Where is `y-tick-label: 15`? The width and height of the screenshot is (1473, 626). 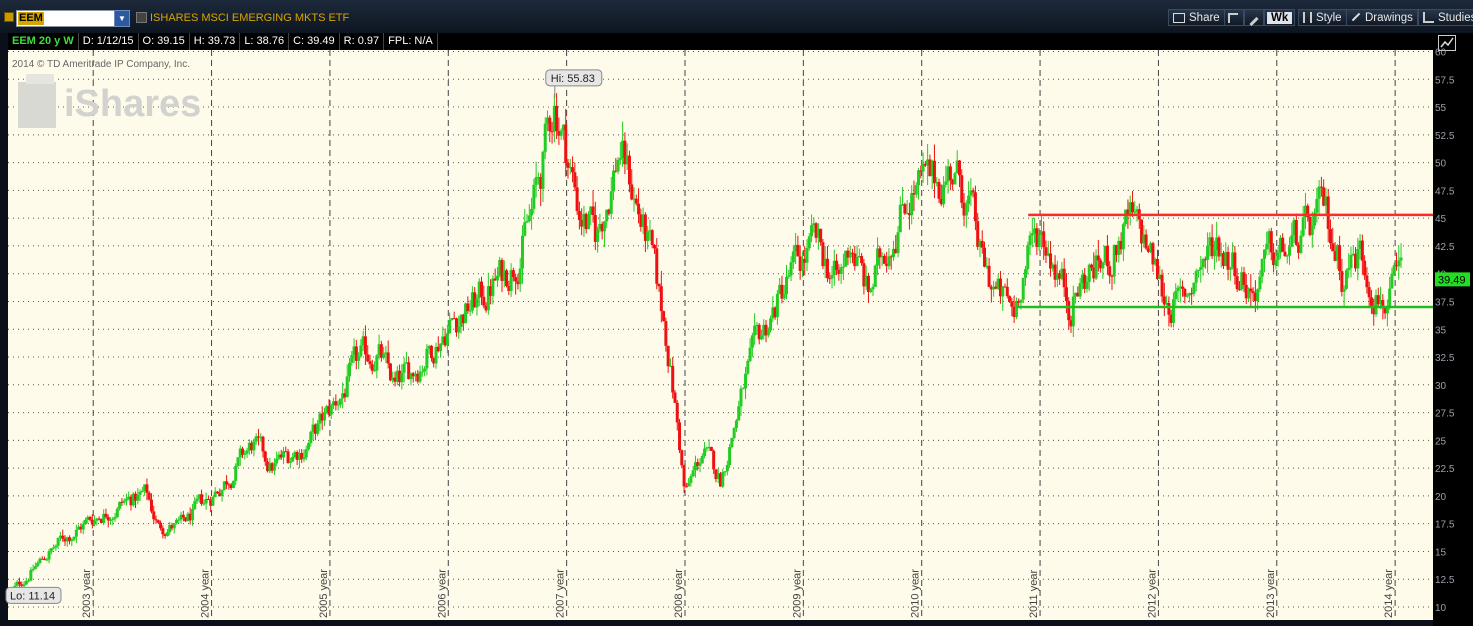 y-tick-label: 15 is located at coordinates (1441, 552).